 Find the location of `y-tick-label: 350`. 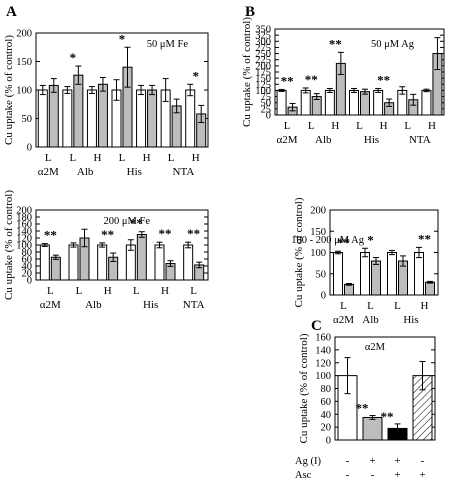

y-tick-label: 350 is located at coordinates (263, 30).